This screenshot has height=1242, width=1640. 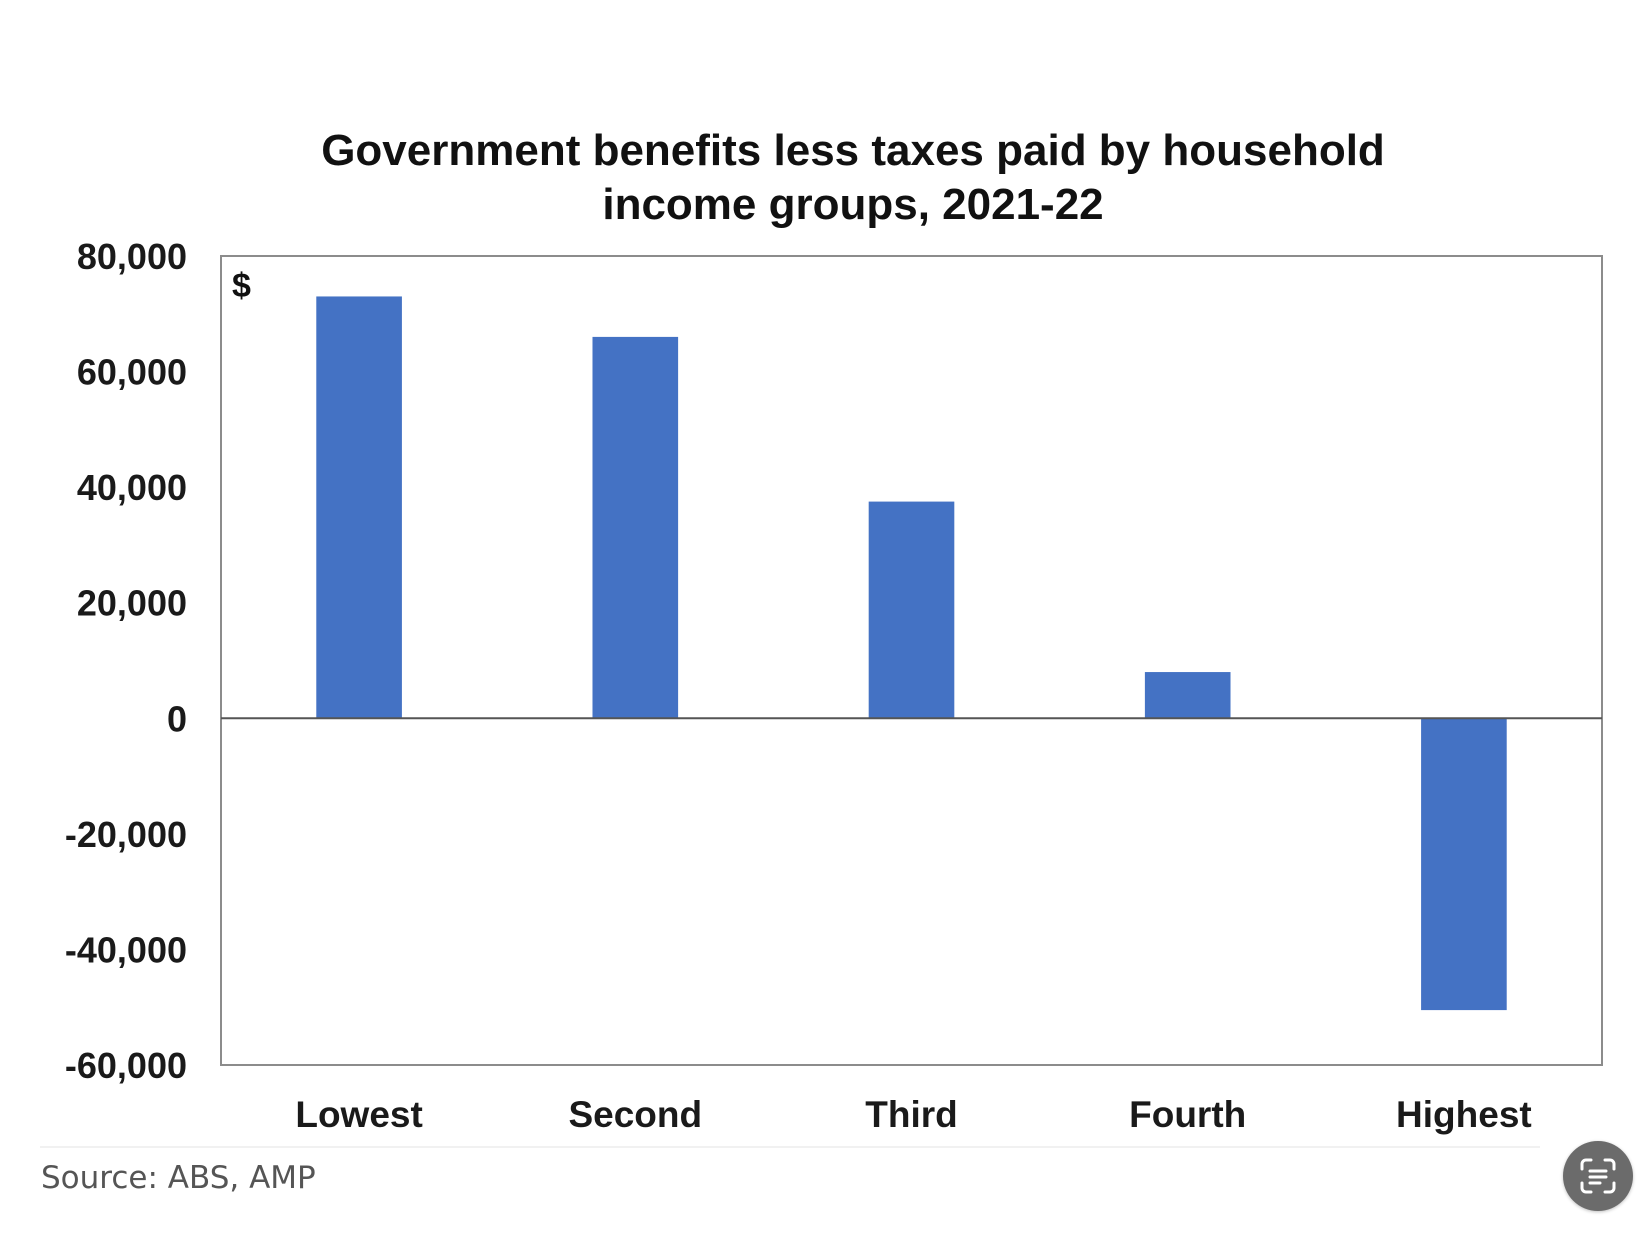 What do you see at coordinates (132, 487) in the screenshot?
I see `y-tick-label: 40,000` at bounding box center [132, 487].